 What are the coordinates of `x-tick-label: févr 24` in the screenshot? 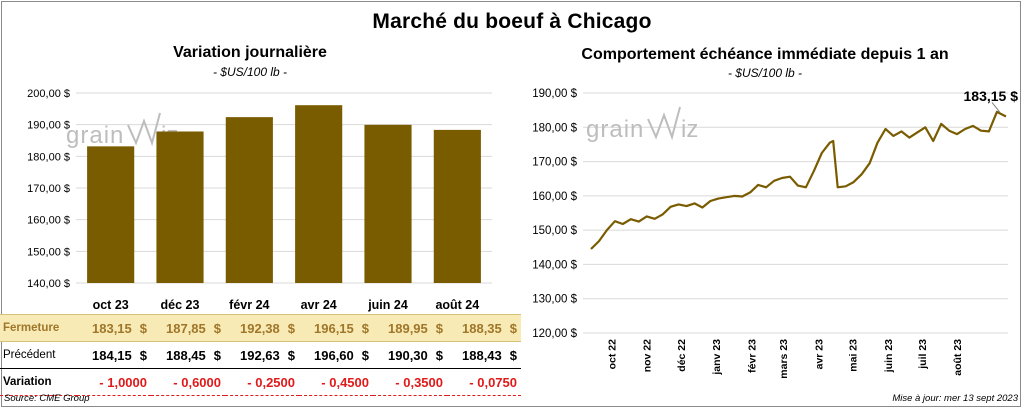 It's located at (249, 305).